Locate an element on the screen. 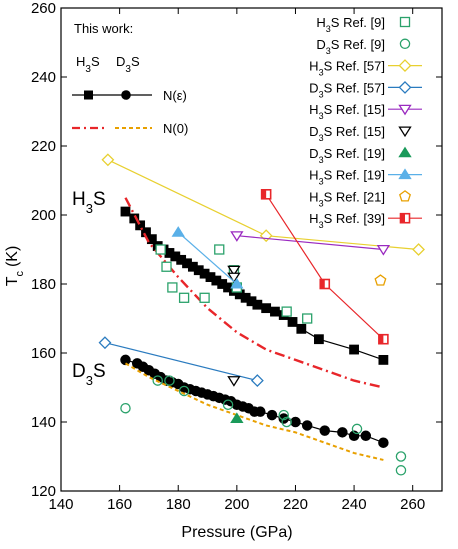 This screenshot has width=458, height=549. y-tick-label: 160 is located at coordinates (43, 353).